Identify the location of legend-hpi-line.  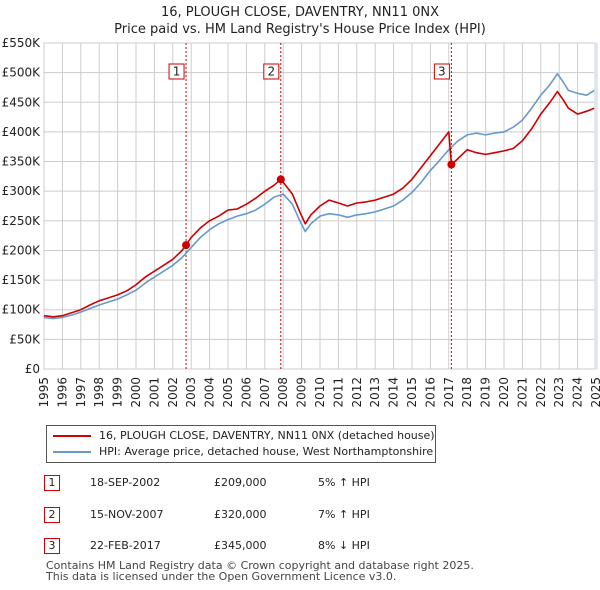
(72, 452).